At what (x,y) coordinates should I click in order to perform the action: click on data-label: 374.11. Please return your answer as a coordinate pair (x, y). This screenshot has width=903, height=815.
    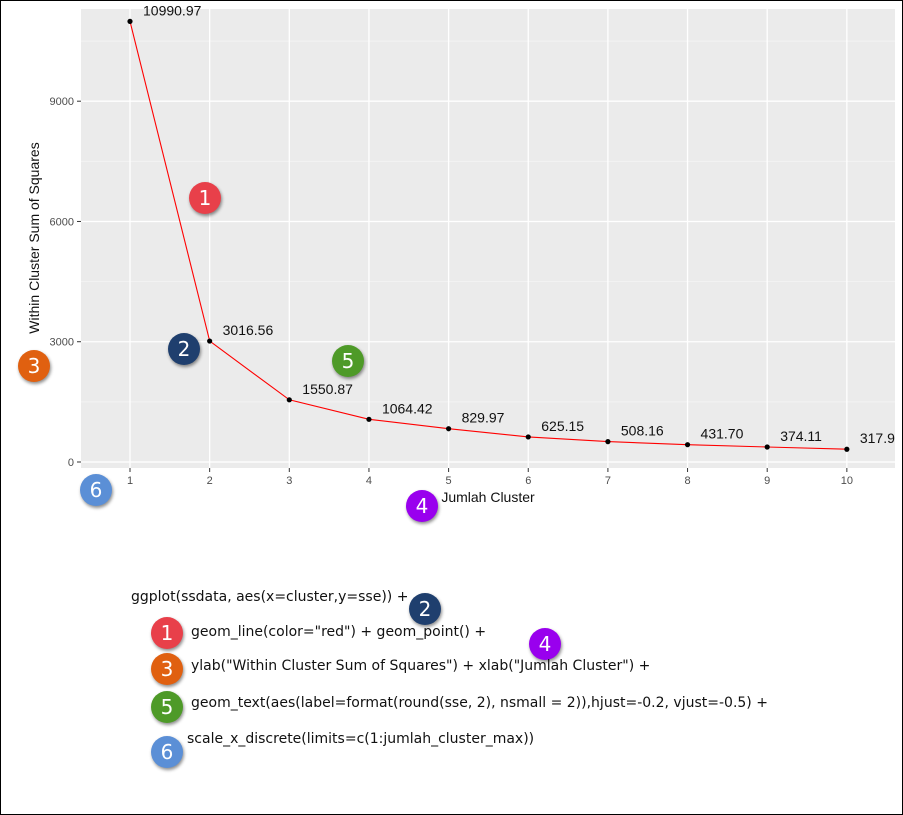
    Looking at the image, I should click on (801, 436).